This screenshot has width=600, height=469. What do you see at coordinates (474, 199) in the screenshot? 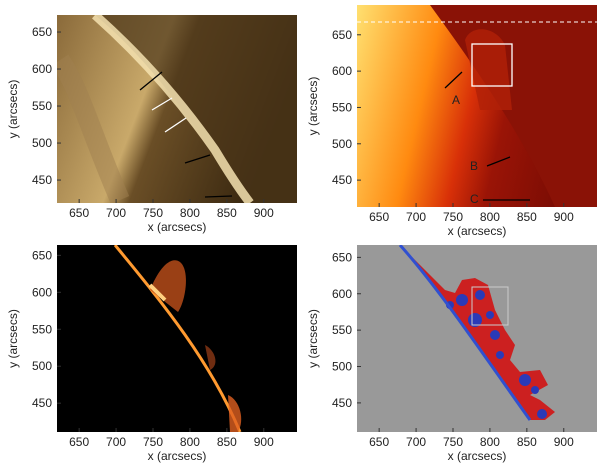
I see `annotation: C` at bounding box center [474, 199].